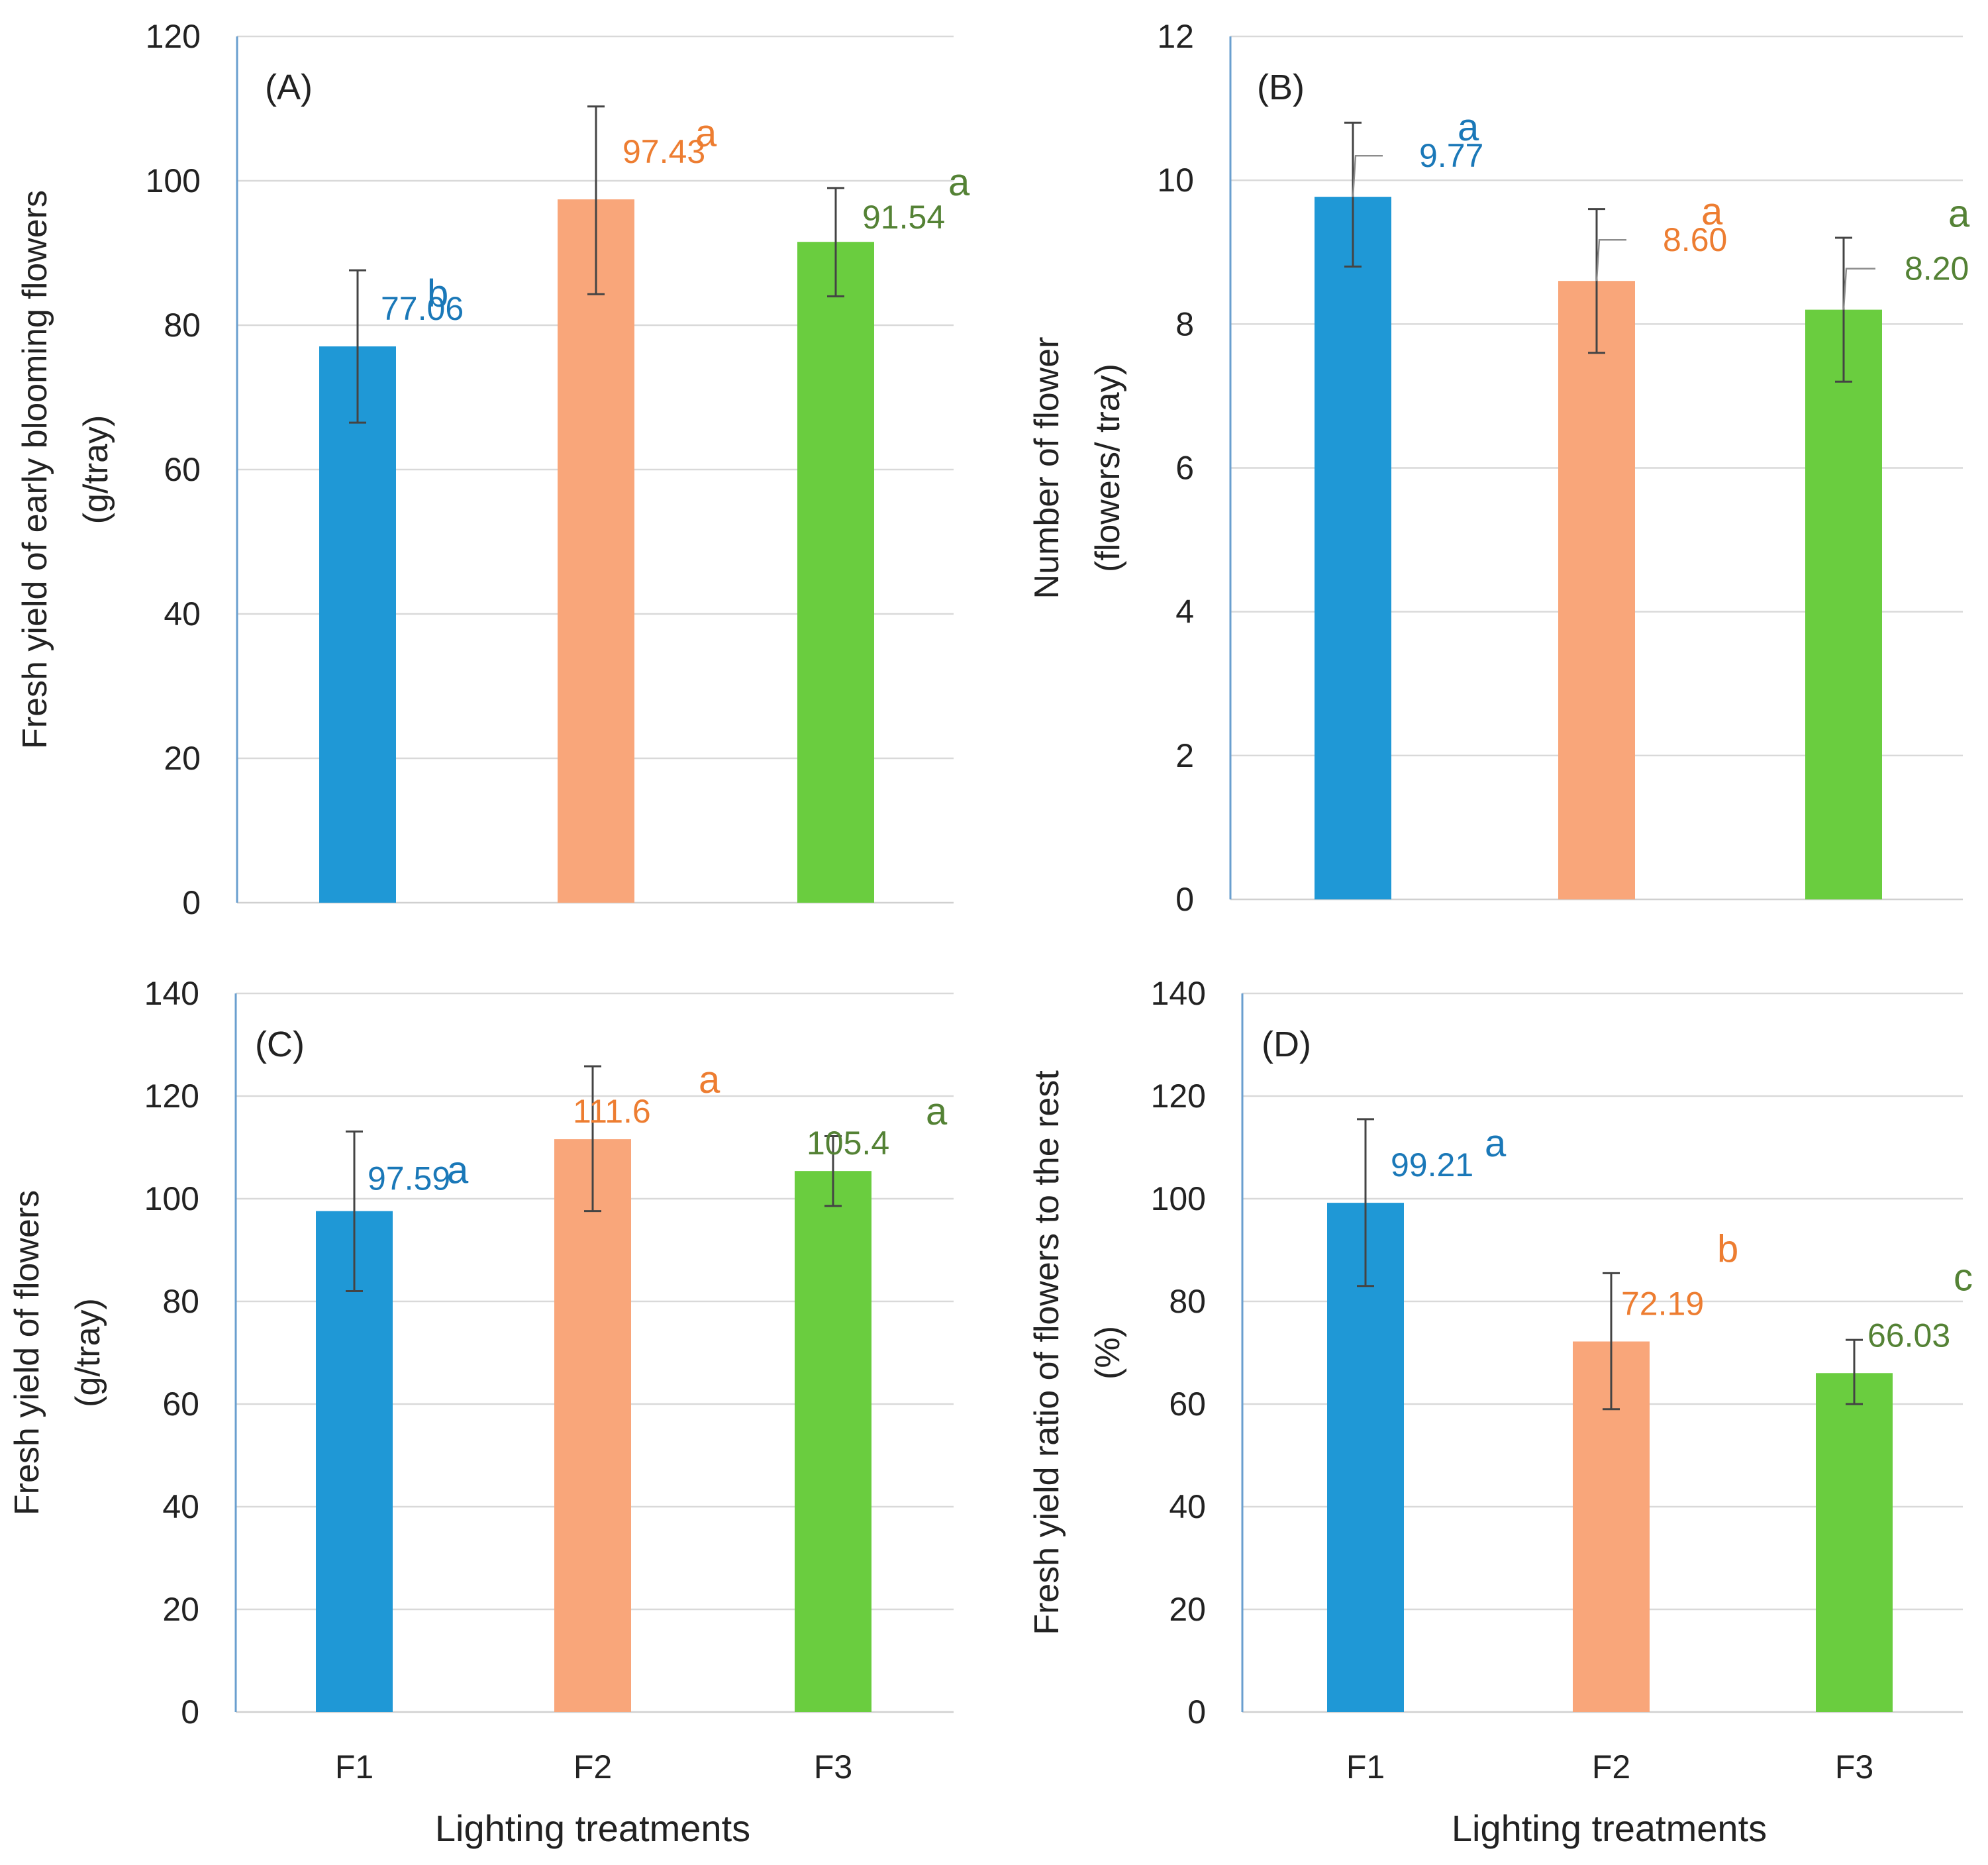 This screenshot has height=1865, width=1988. Describe the element at coordinates (289, 87) in the screenshot. I see `panel-label: (A)` at that location.